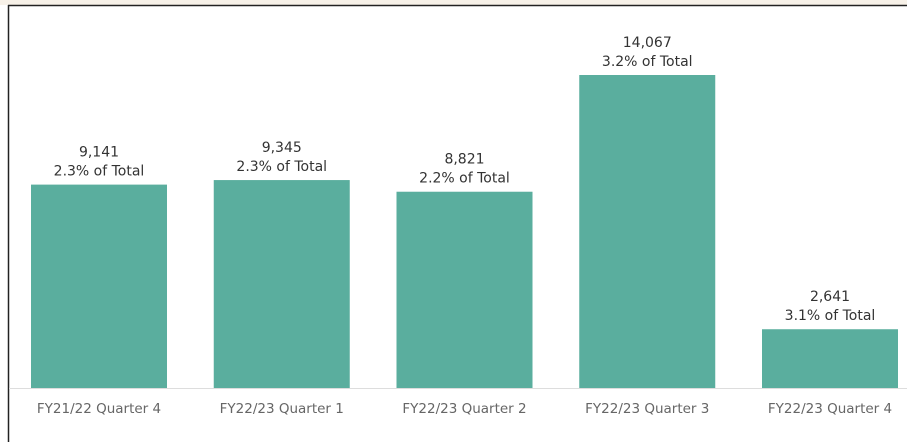 This screenshot has height=442, width=907. What do you see at coordinates (464, 409) in the screenshot?
I see `x-tick-label: FY22/23 Quarter 2` at bounding box center [464, 409].